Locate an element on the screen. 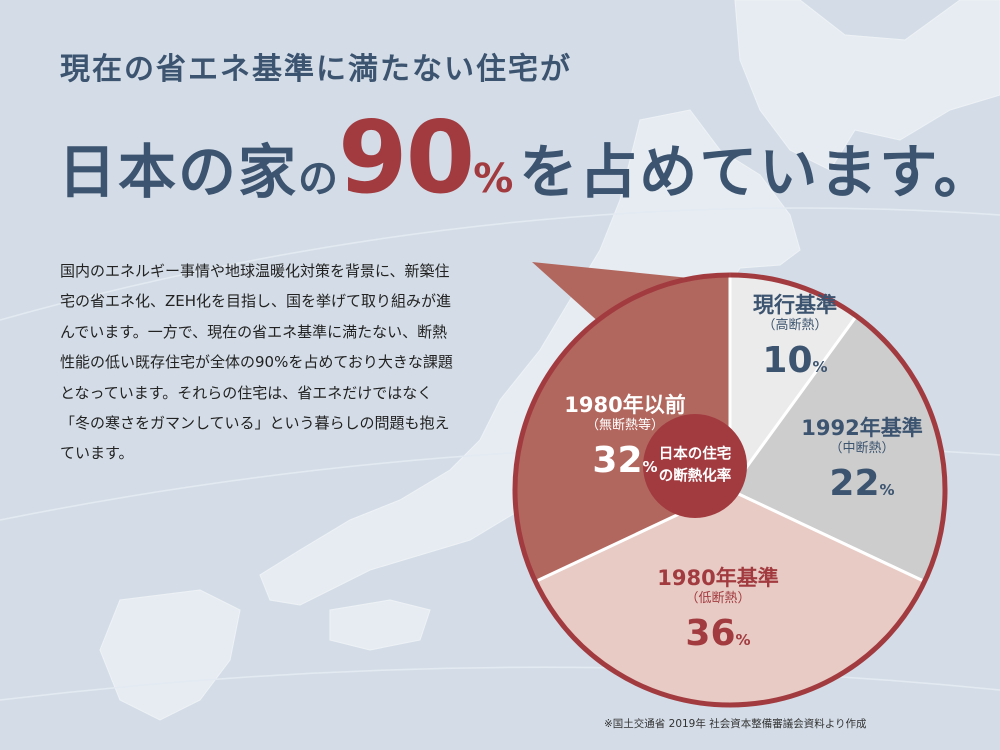 This screenshot has width=1000, height=750. source-note: ※国土交通省 2019年 社会資本整備審議会資料より作成 is located at coordinates (735, 724).